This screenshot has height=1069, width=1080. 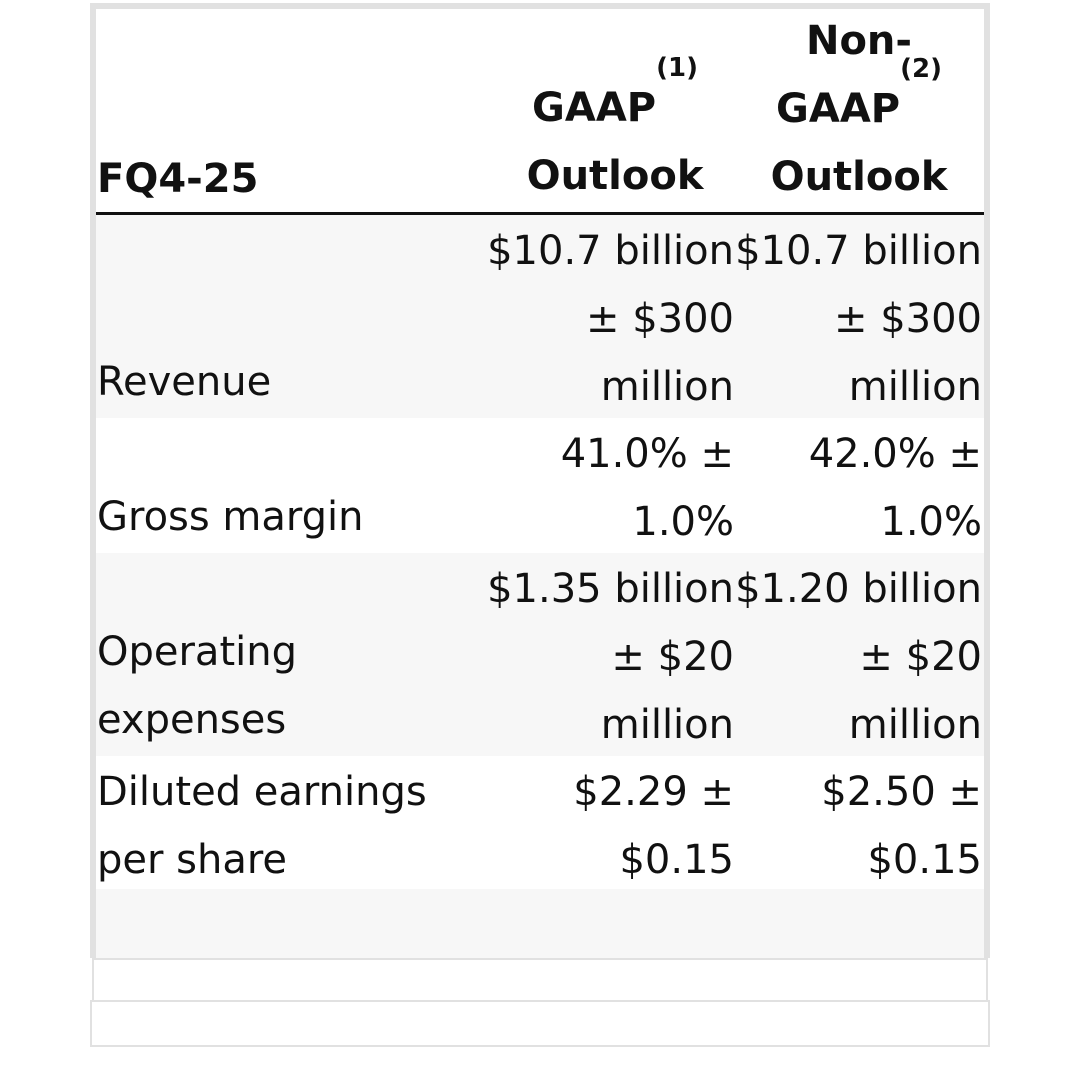 I want to click on nongaap-value: $2.50 ± $0.15, so click(x=901, y=826).